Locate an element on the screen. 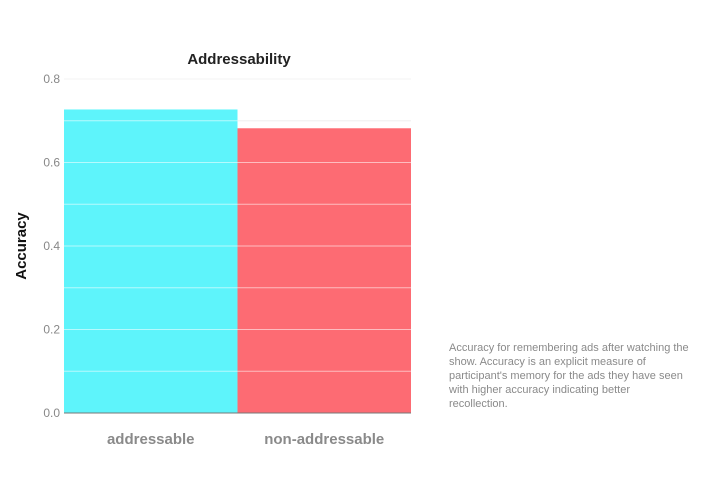 This screenshot has height=491, width=714. chart-title: Addressability is located at coordinates (239, 59).